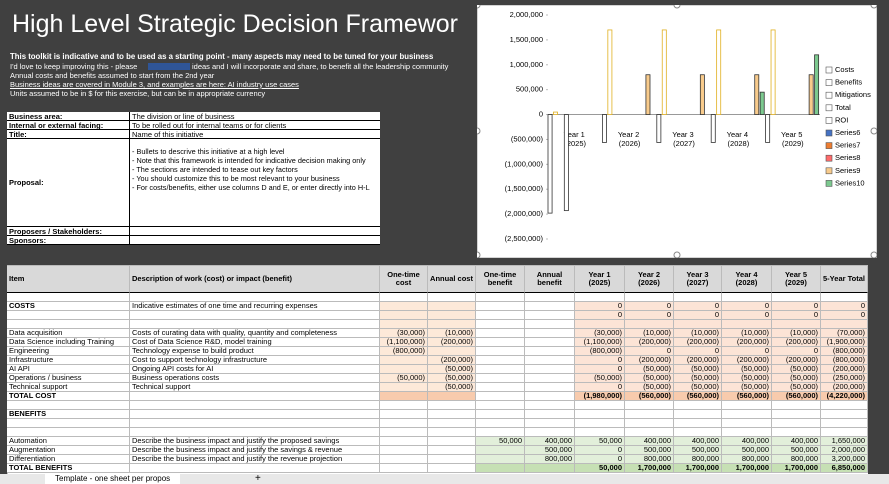 This screenshot has width=889, height=484. Describe the element at coordinates (747, 279) in the screenshot. I see `column-header: Year 4 (2028)` at that location.